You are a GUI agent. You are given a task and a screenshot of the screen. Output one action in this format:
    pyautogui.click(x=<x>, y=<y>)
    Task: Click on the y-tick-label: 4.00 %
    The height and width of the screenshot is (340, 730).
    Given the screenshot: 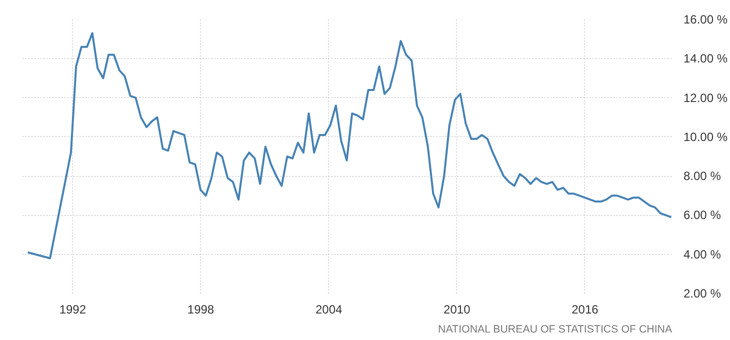 What is the action you would take?
    pyautogui.click(x=703, y=254)
    